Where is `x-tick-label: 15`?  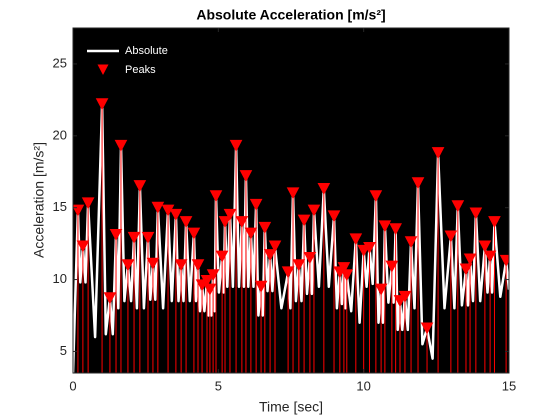 x-tick-label: 15 is located at coordinates (509, 385).